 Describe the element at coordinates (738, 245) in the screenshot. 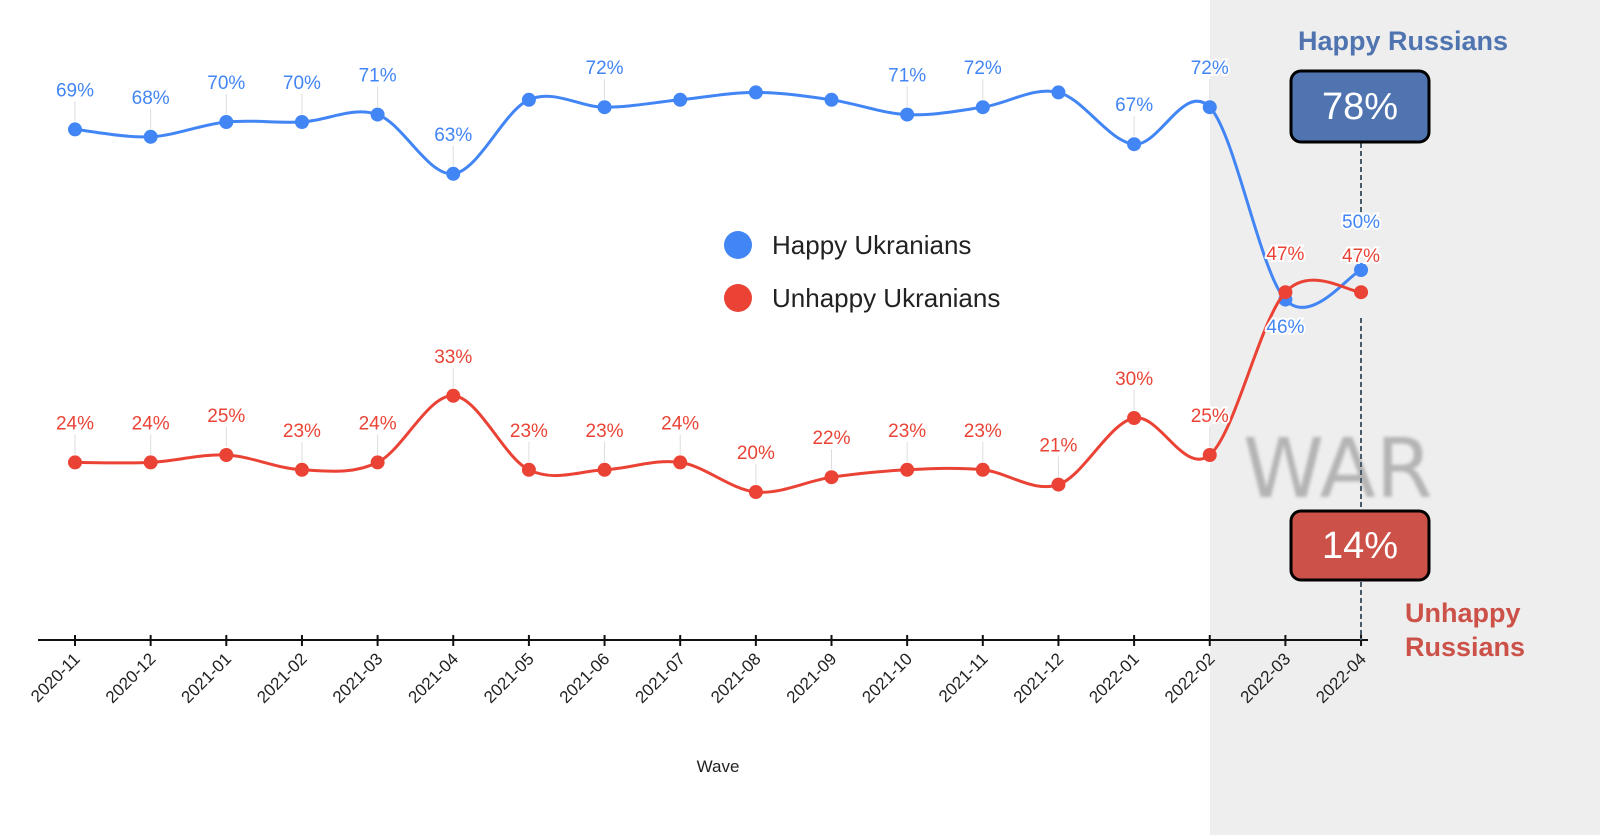

I see `legend-marker-happy` at that location.